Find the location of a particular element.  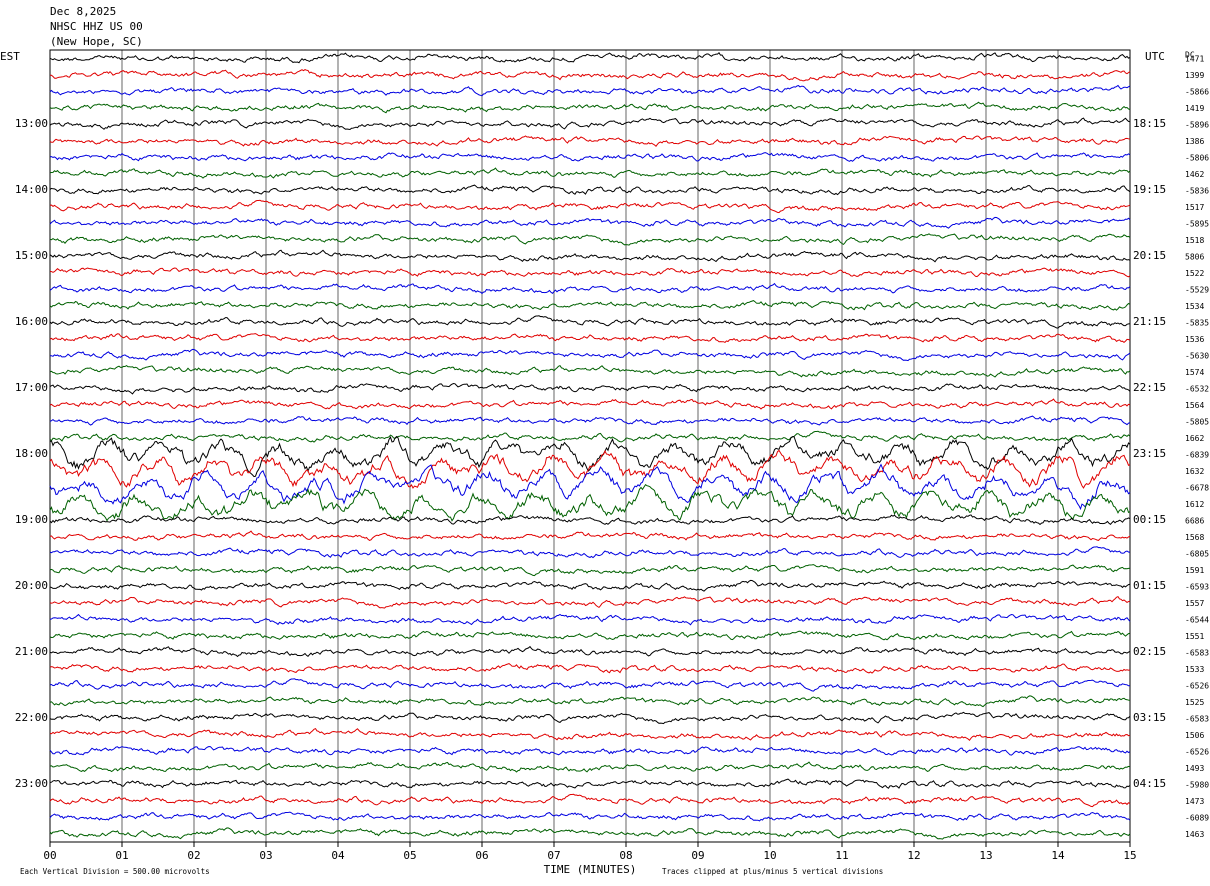

dc-value: 1533 is located at coordinates (1194, 669).